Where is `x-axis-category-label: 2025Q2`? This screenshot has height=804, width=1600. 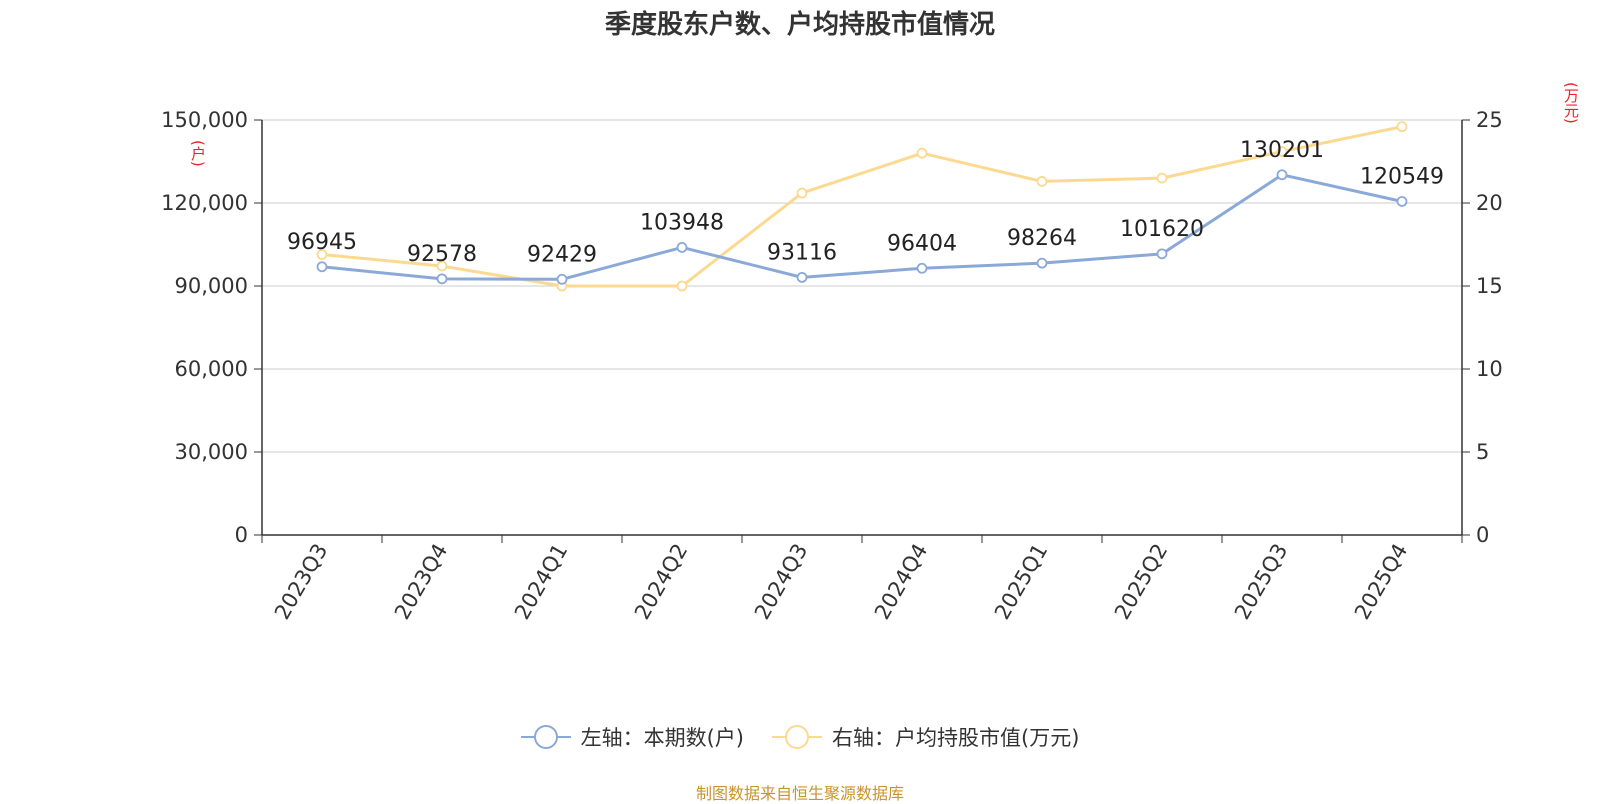
x-axis-category-label: 2025Q2 is located at coordinates (1141, 582).